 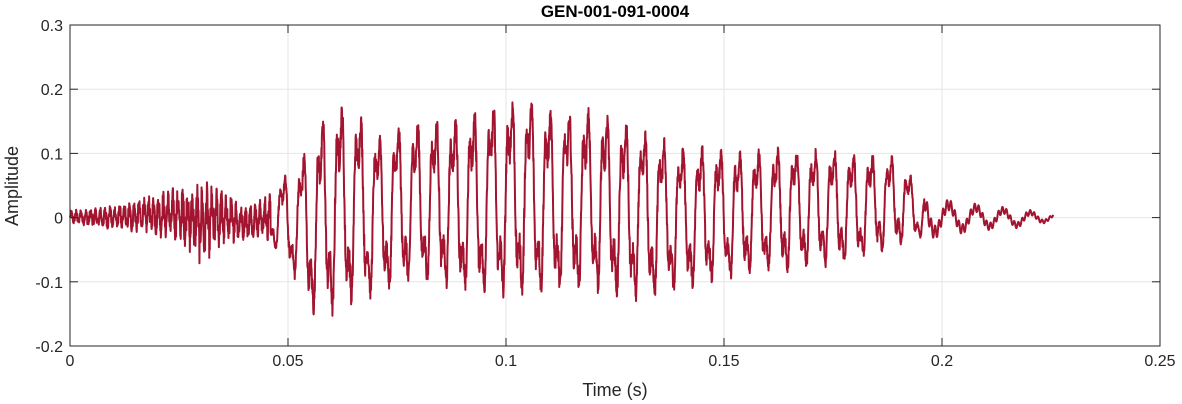 What do you see at coordinates (614, 390) in the screenshot?
I see `x-axis-title: Time (s)` at bounding box center [614, 390].